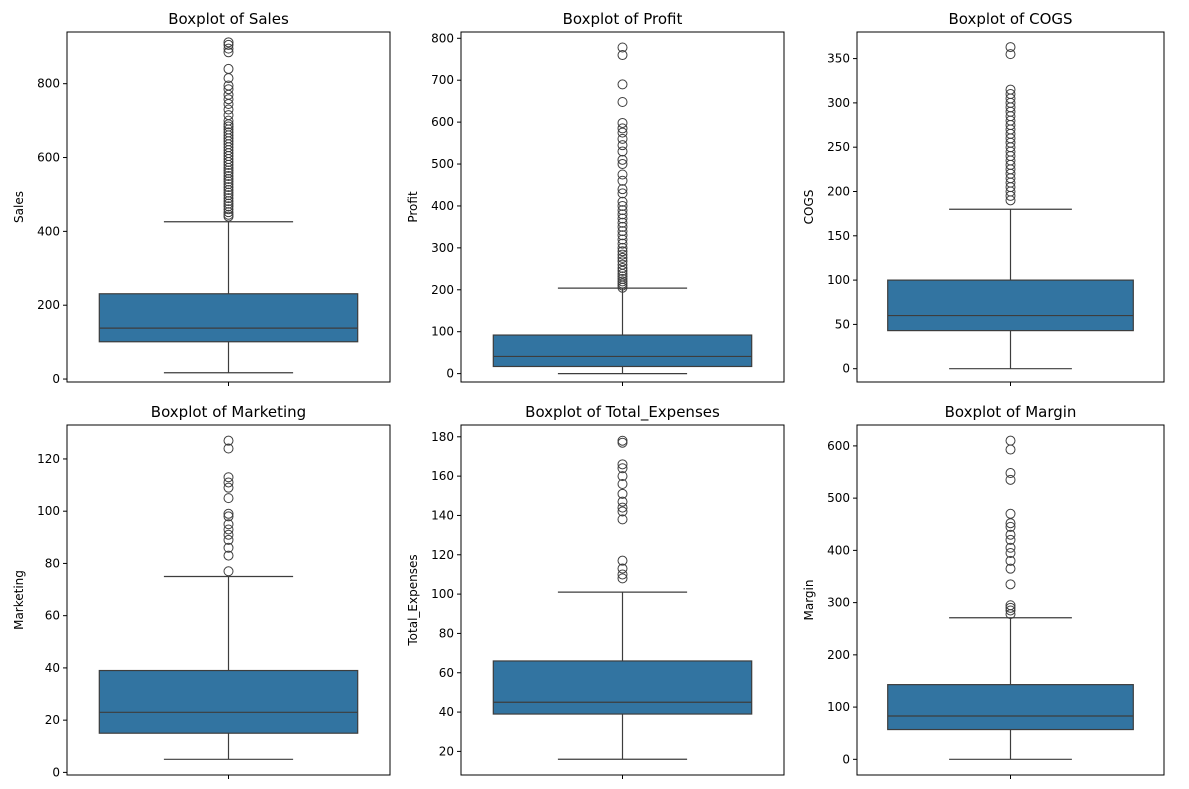 The image size is (1189, 789). I want to click on subplot-title: Boxplot of Profit, so click(623, 19).